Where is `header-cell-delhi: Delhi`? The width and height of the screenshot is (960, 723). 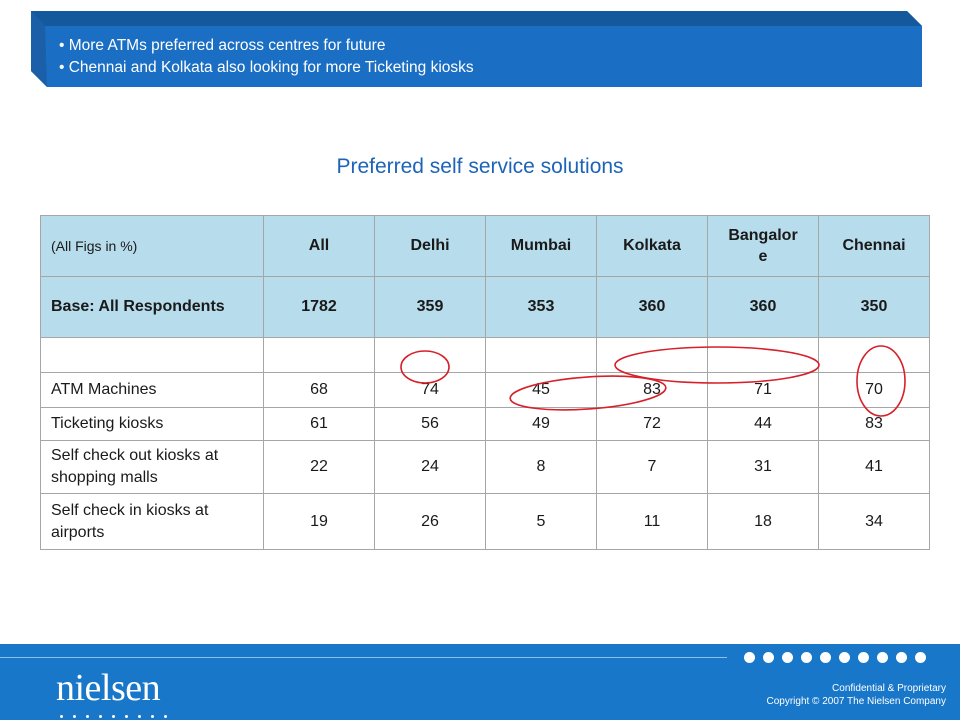
header-cell-delhi: Delhi is located at coordinates (430, 246).